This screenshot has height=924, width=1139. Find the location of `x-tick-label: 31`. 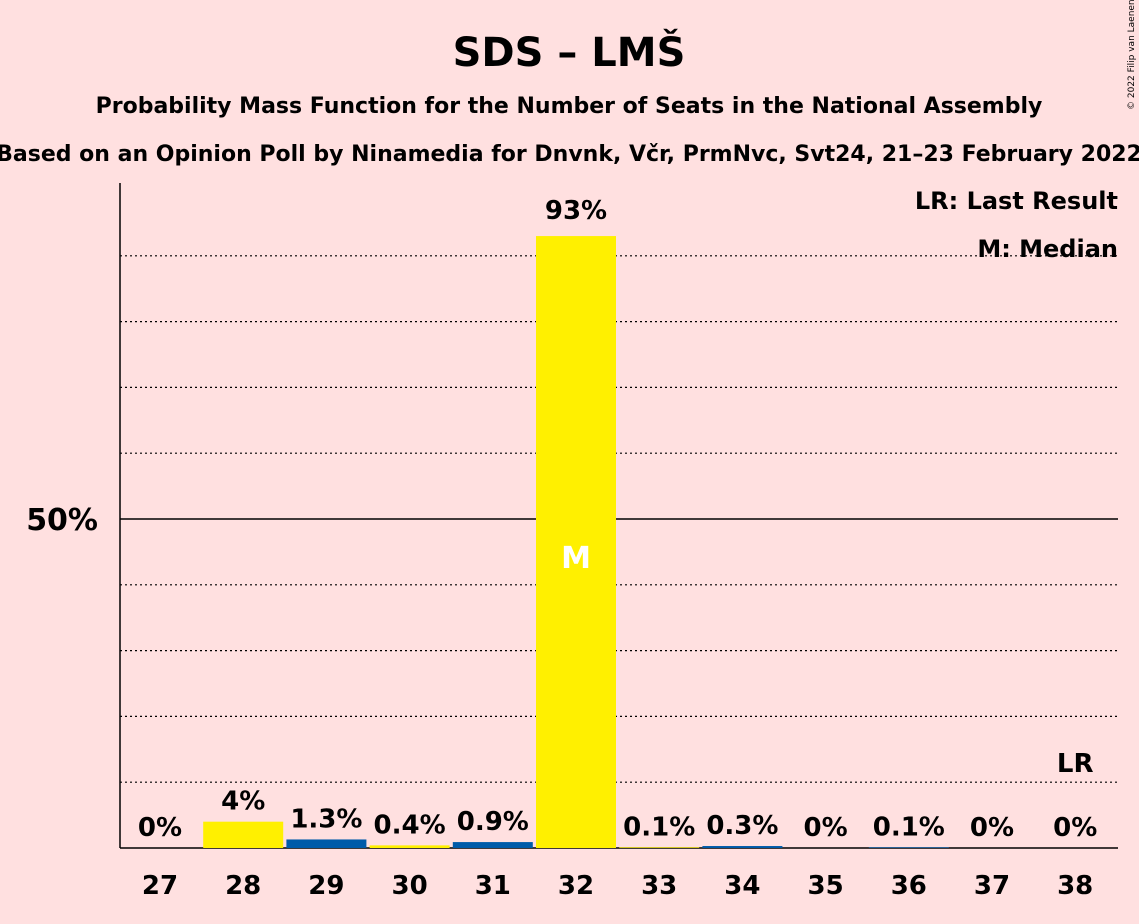

x-tick-label: 31 is located at coordinates (493, 886).